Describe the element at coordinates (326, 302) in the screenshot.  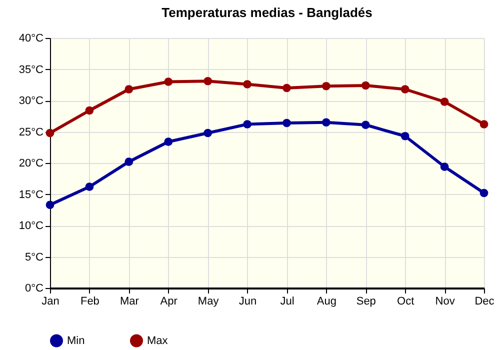
I see `x-tick-label: Aug` at that location.